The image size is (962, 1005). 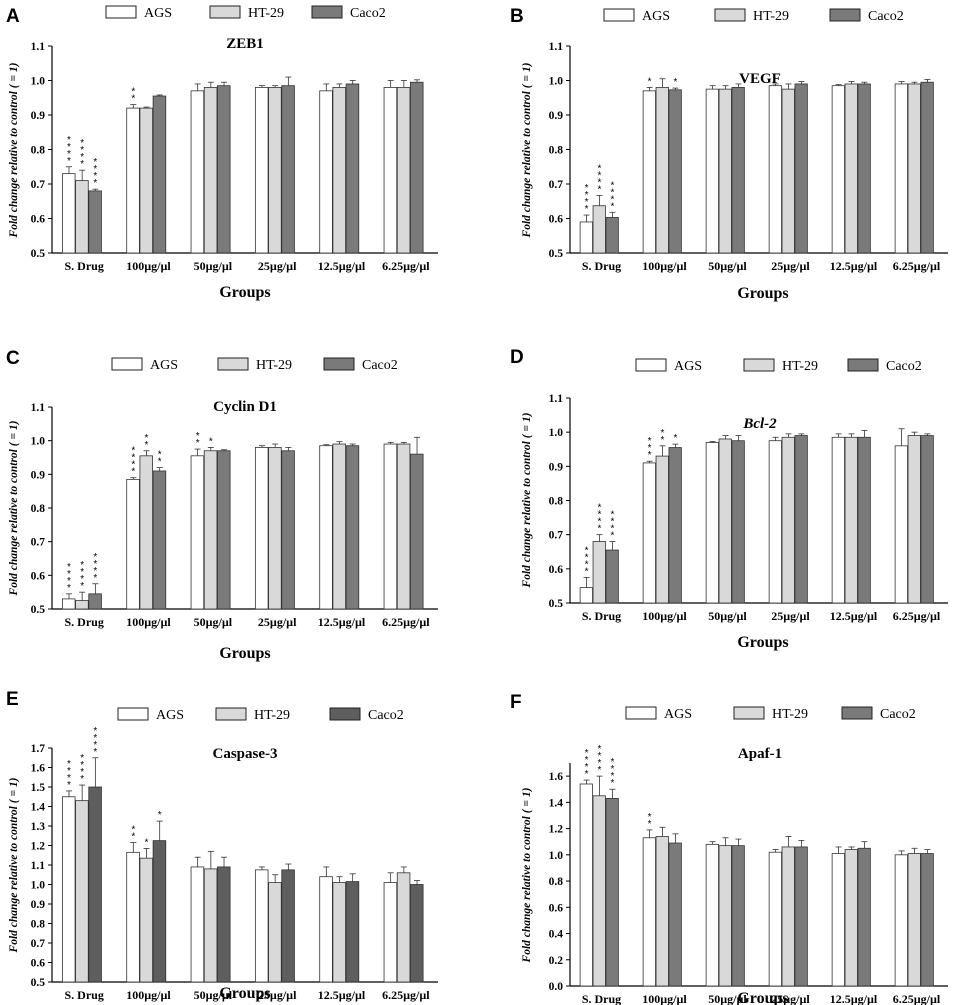 What do you see at coordinates (38, 610) in the screenshot?
I see `y-tick-label: 0.5` at bounding box center [38, 610].